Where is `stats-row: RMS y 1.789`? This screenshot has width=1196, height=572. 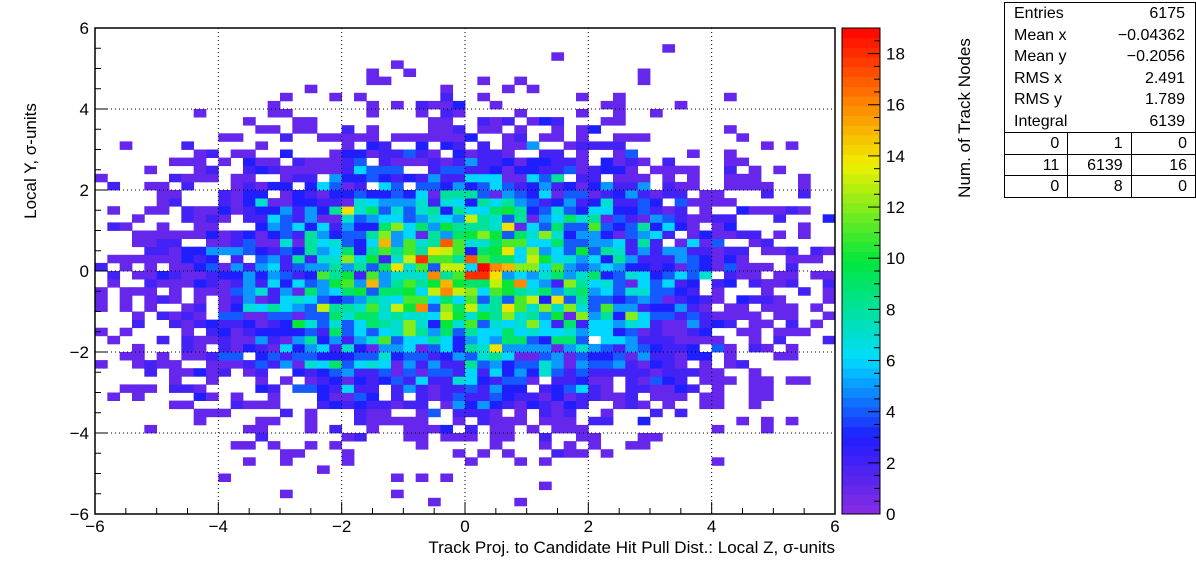
stats-row: RMS y 1.789 is located at coordinates (1100, 100).